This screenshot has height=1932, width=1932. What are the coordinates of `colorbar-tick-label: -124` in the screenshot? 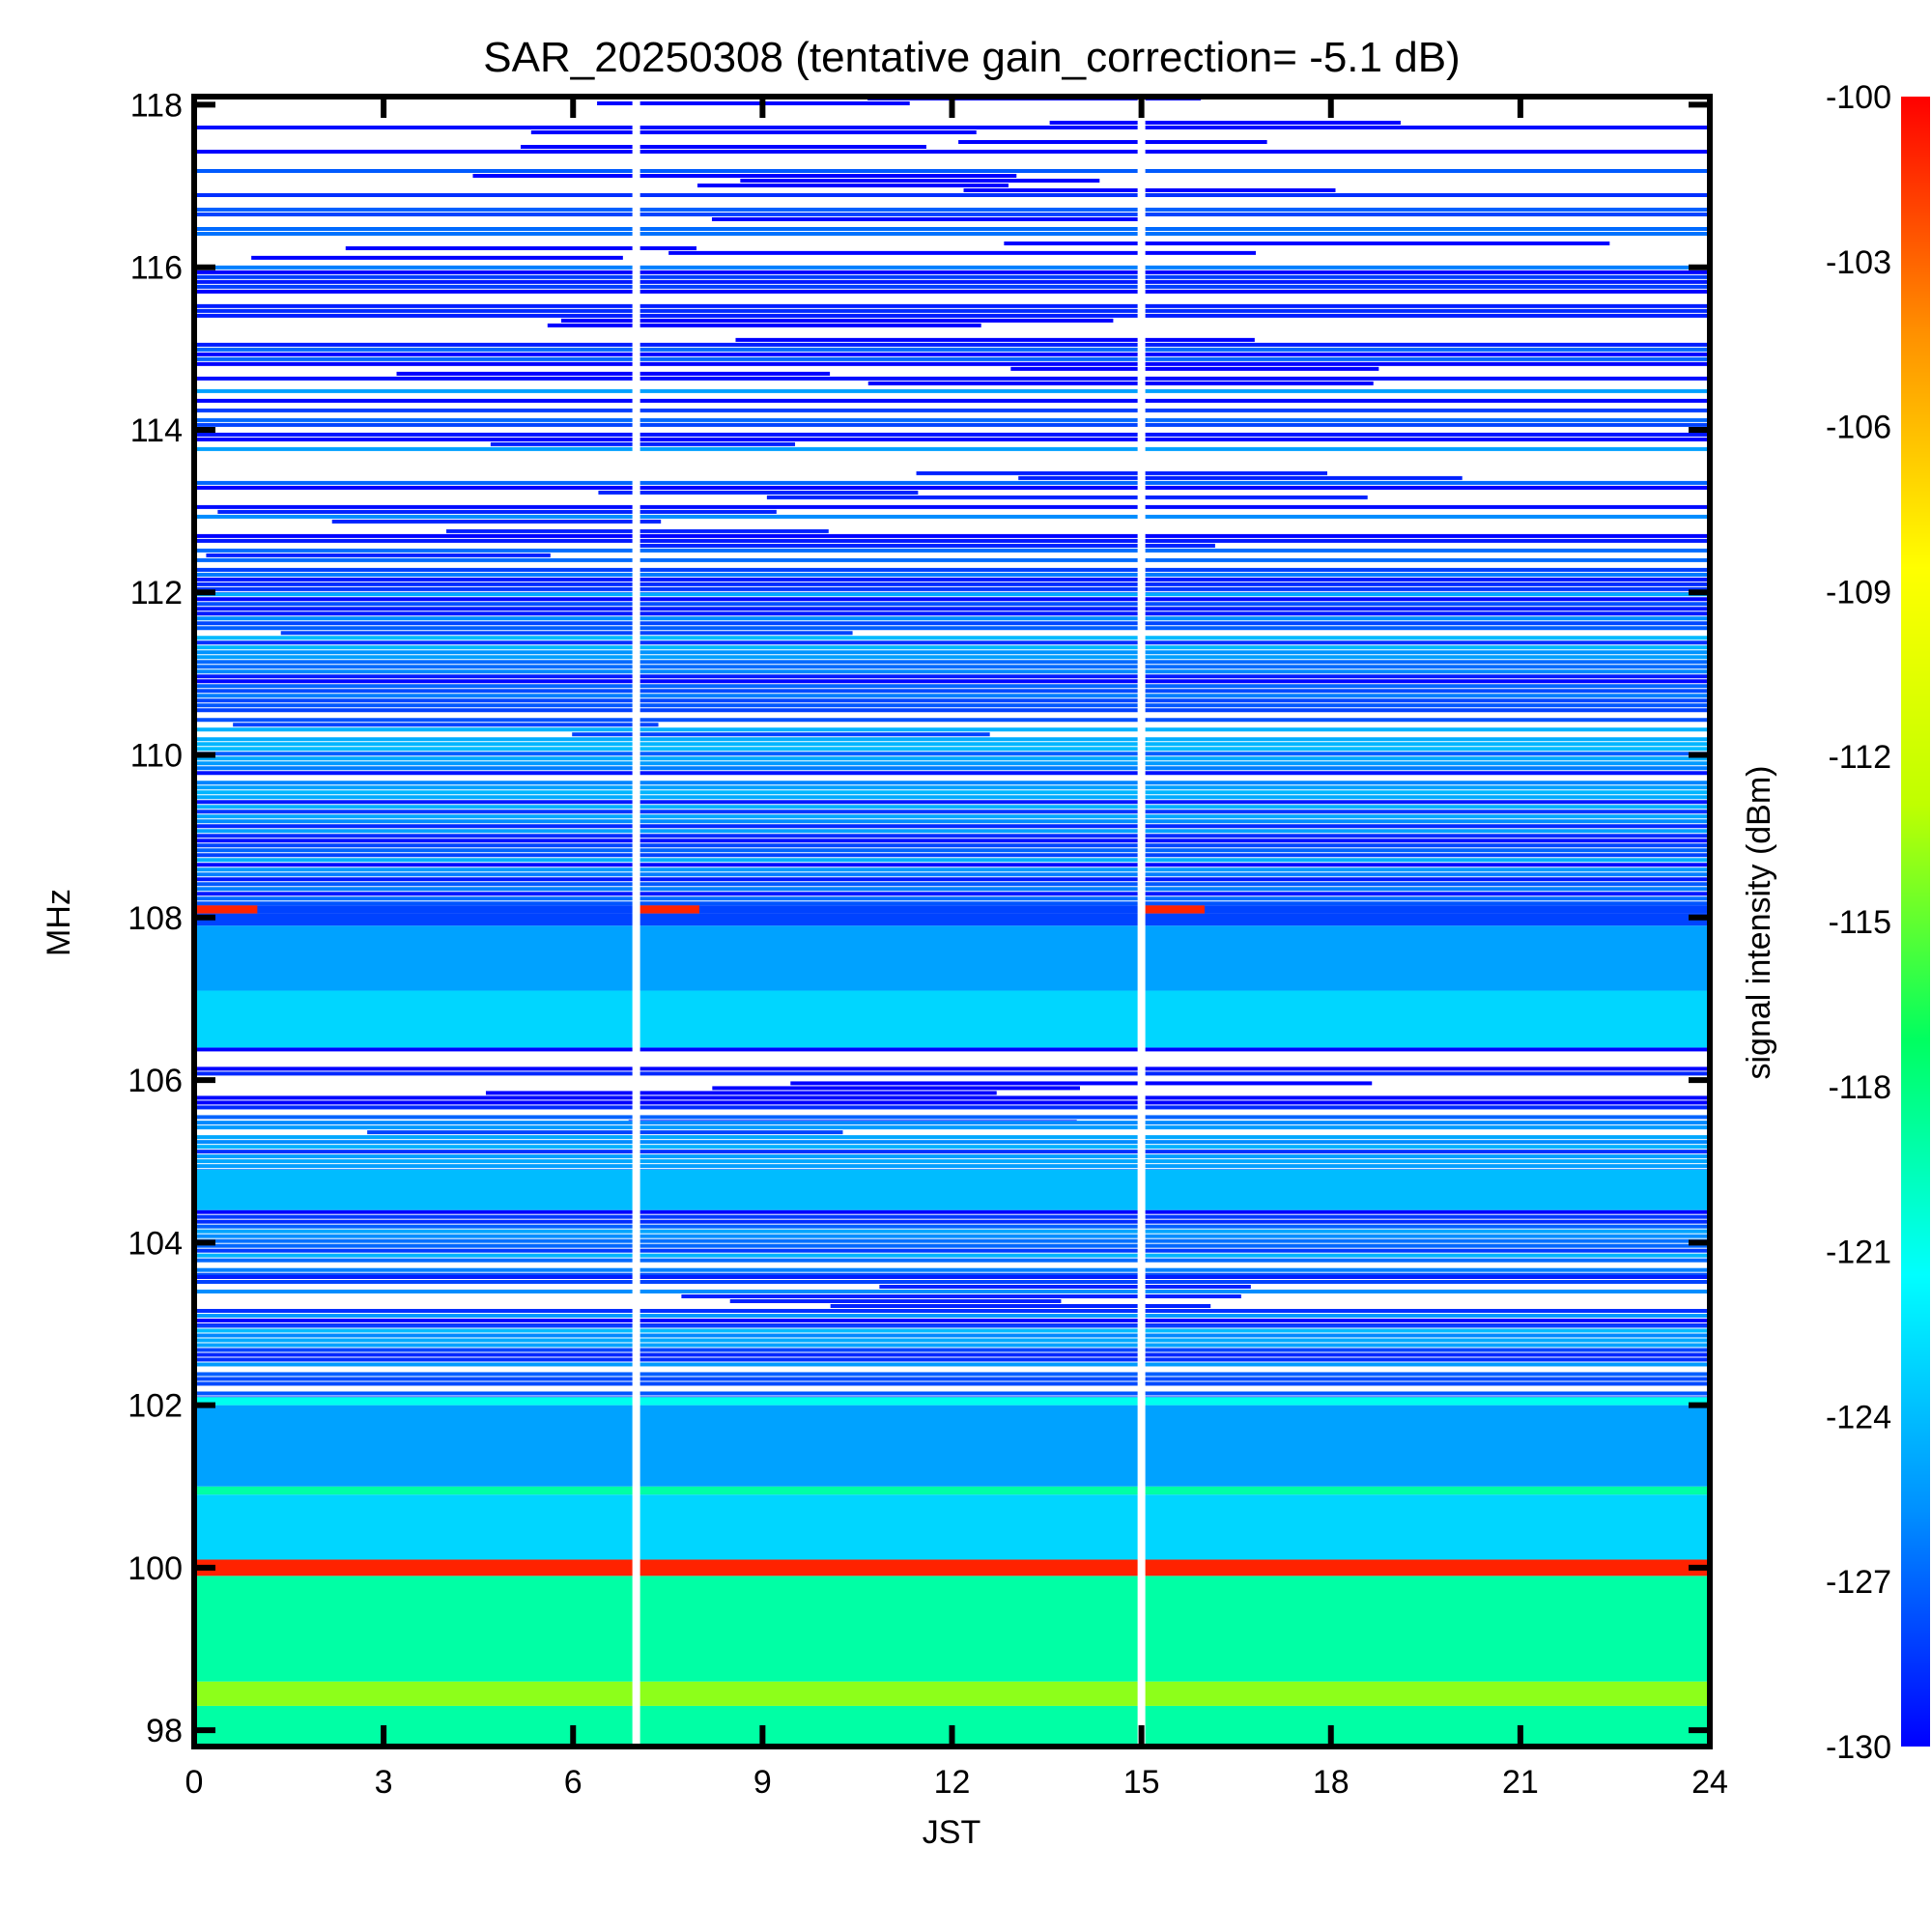 It's located at (1858, 1417).